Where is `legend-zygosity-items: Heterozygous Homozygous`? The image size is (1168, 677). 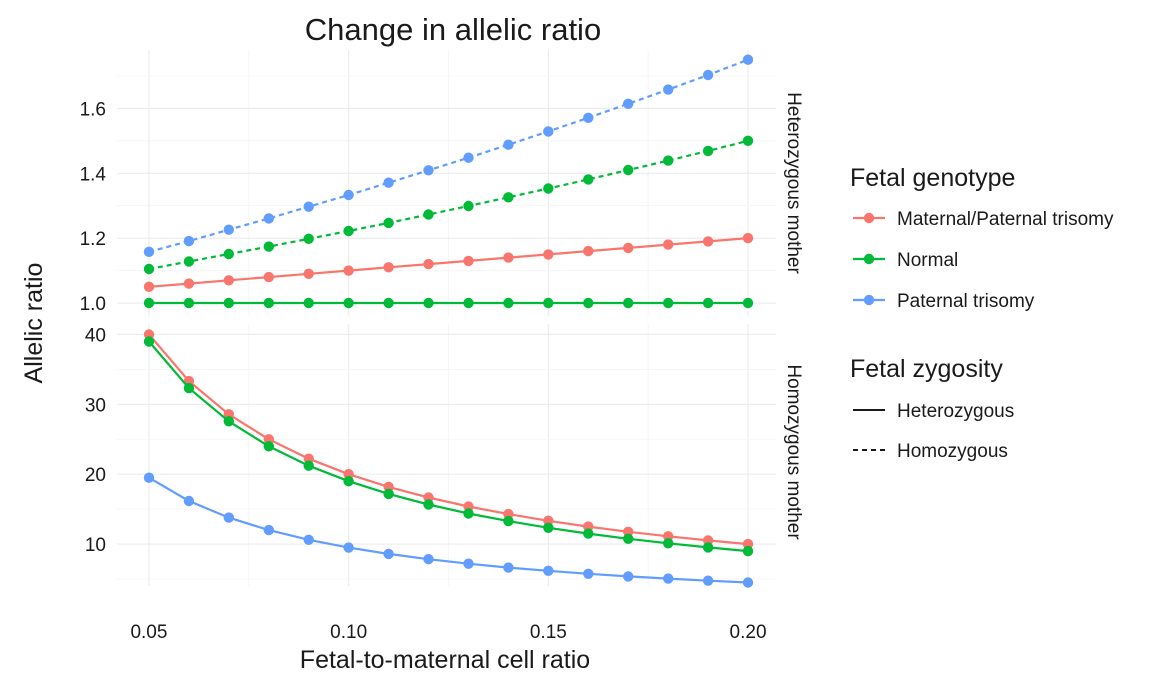 legend-zygosity-items: Heterozygous Homozygous is located at coordinates (933, 431).